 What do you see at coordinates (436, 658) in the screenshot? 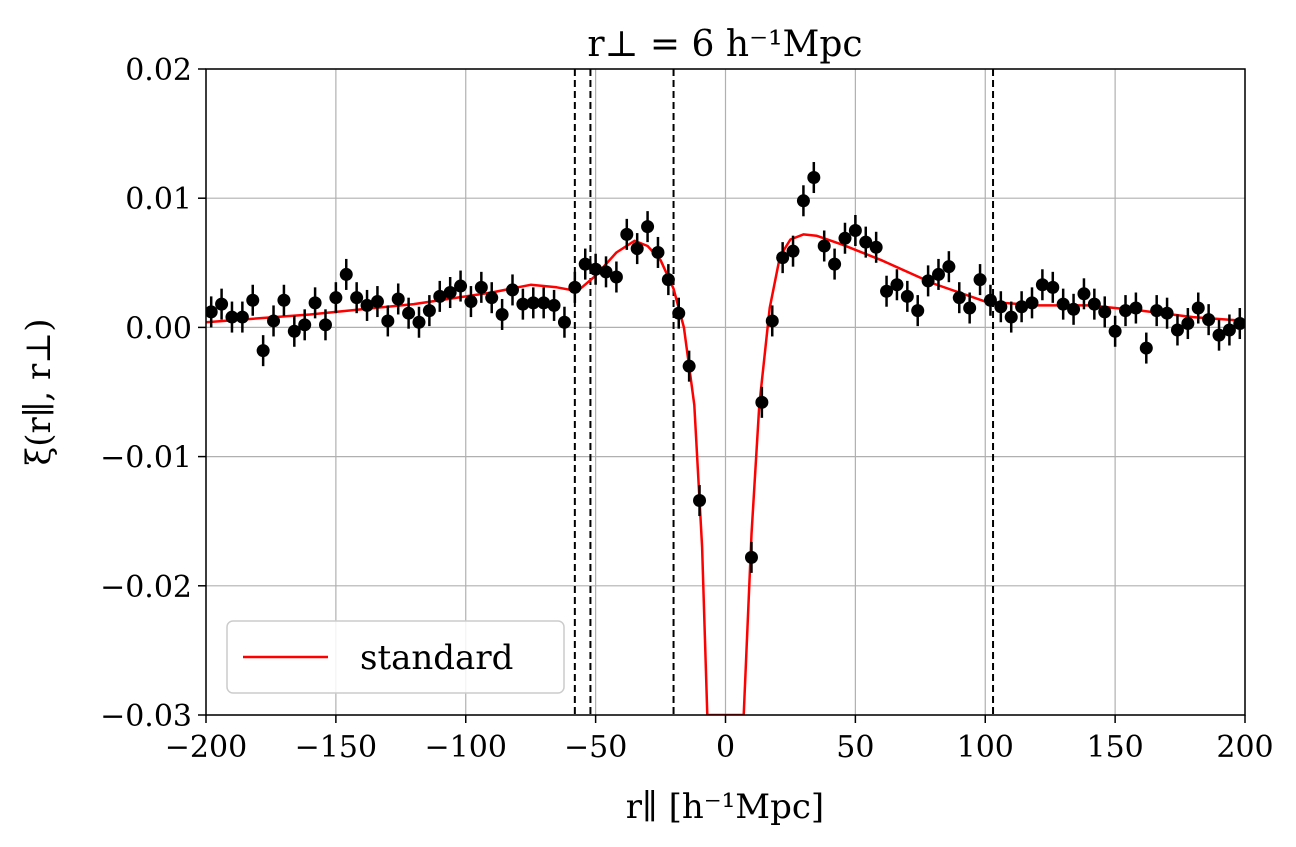
I see `legend-label-standard: standard` at bounding box center [436, 658].